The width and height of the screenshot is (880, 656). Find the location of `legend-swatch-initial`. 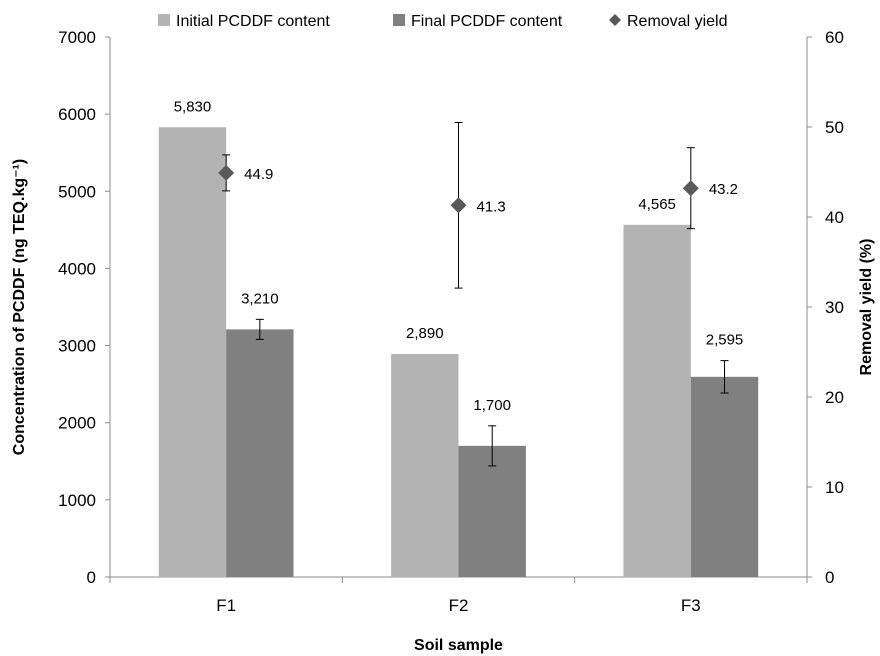

legend-swatch-initial is located at coordinates (164, 20).